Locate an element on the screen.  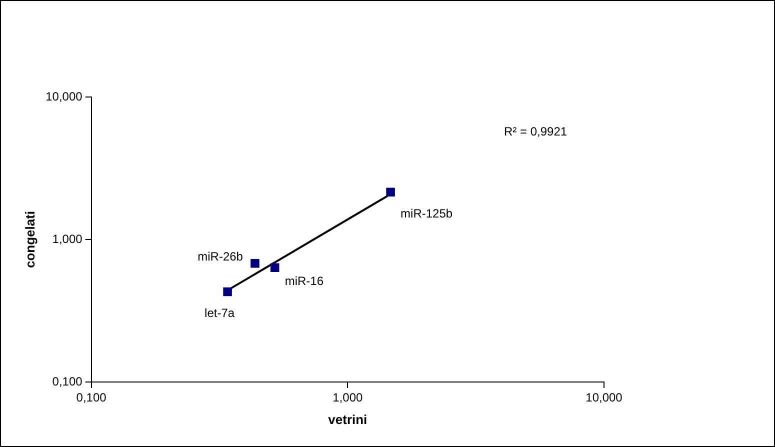
x-axis-title: vetrini is located at coordinates (348, 419).